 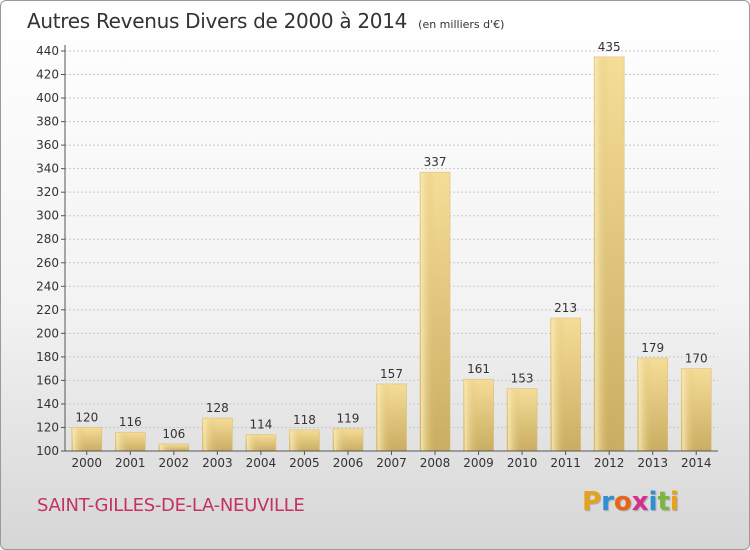 What do you see at coordinates (86, 463) in the screenshot?
I see `x-tick-label: 2000` at bounding box center [86, 463].